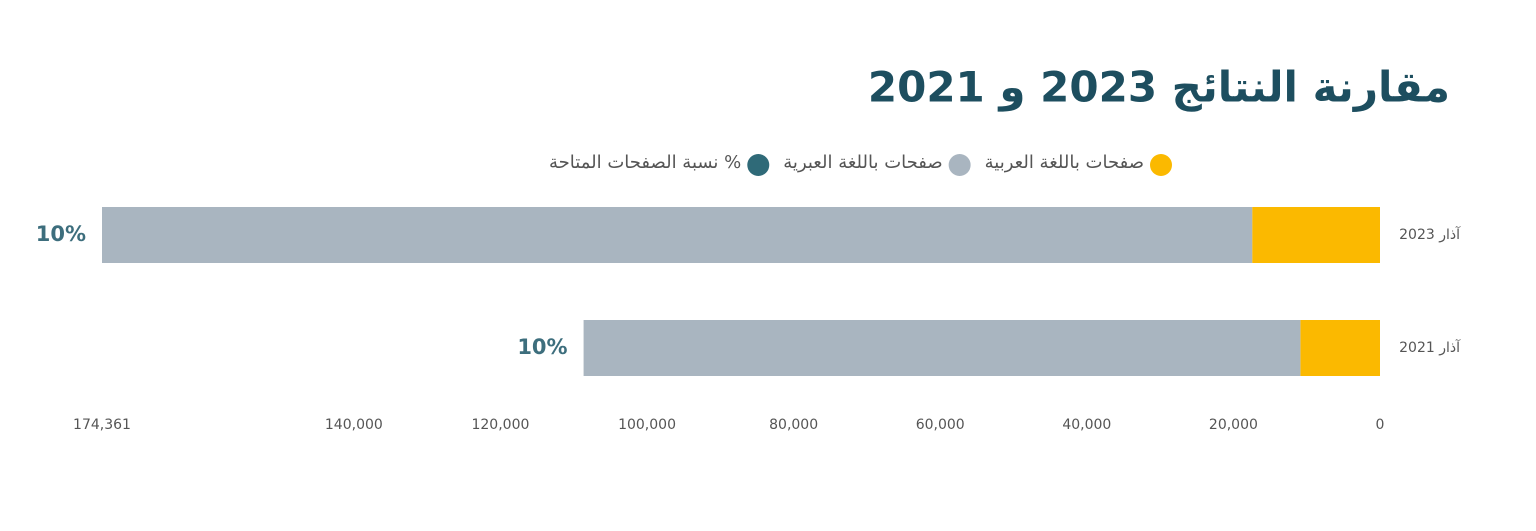 This screenshot has width=1536, height=531. Describe the element at coordinates (1430, 234) in the screenshot. I see `y-tick-label: آذار 2023` at that location.